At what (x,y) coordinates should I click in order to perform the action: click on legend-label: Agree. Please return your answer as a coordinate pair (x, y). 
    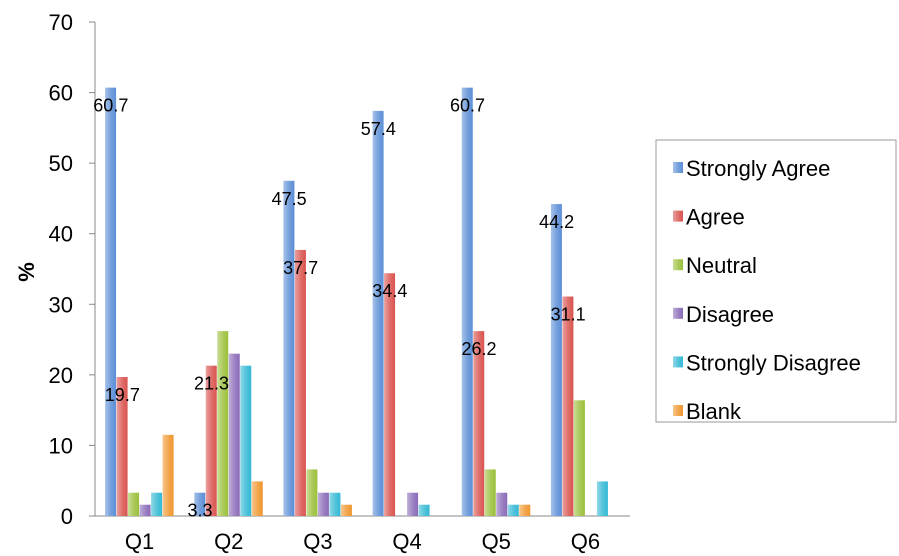
    Looking at the image, I should click on (715, 217).